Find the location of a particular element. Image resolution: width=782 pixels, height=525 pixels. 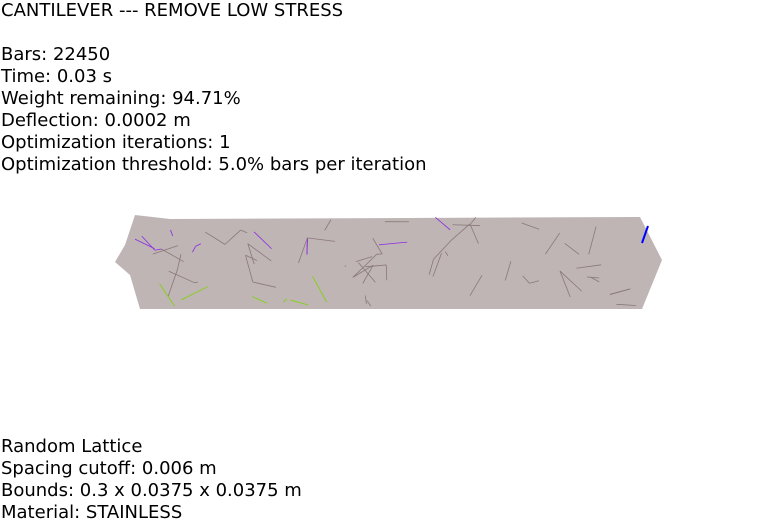

optimization-iterations-readout: Optimization iterations: 1 is located at coordinates (116, 142).